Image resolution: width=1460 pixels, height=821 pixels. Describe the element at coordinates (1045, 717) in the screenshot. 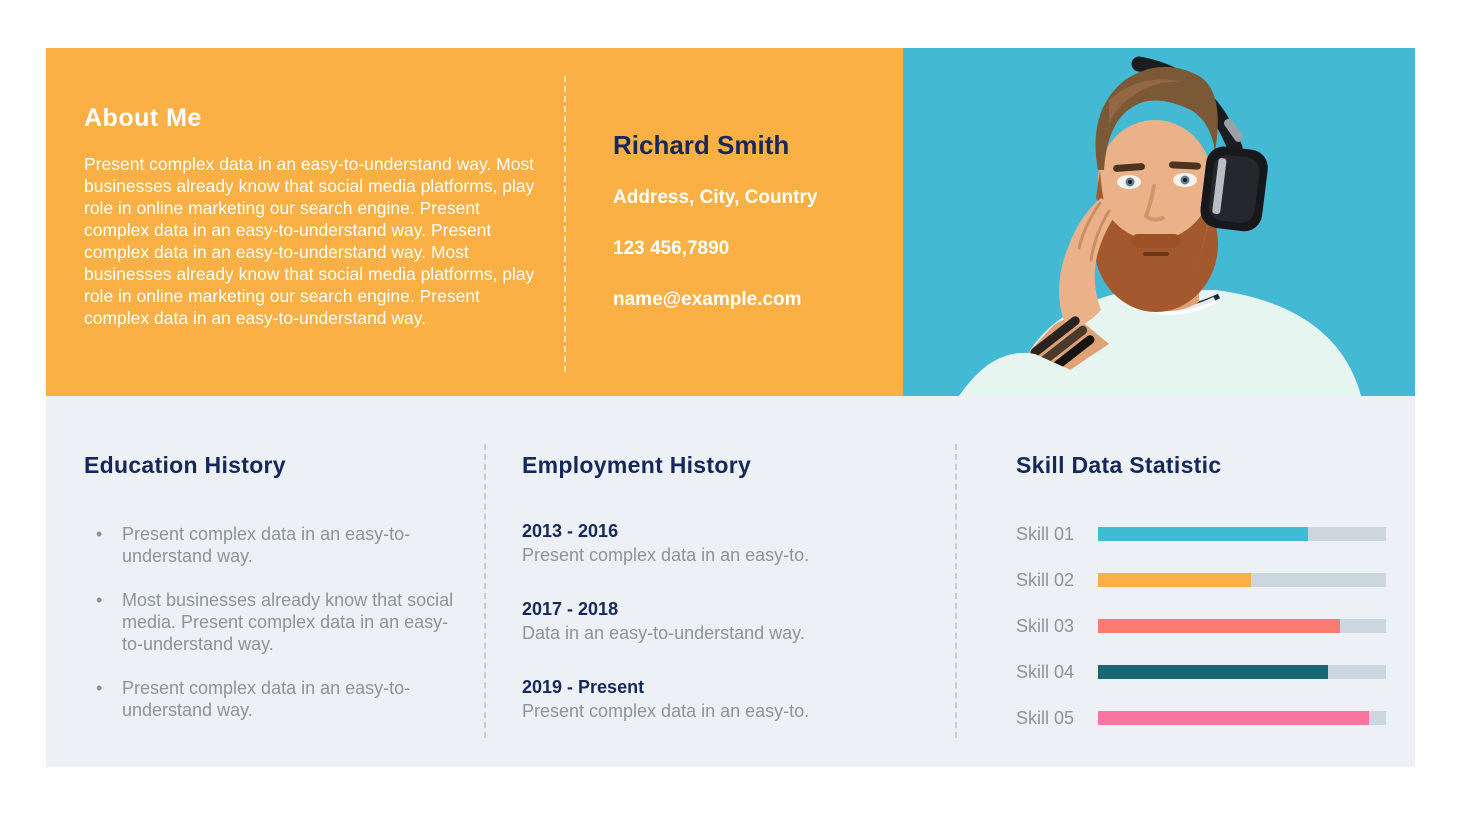

I see `skill-label: Skill 05` at that location.